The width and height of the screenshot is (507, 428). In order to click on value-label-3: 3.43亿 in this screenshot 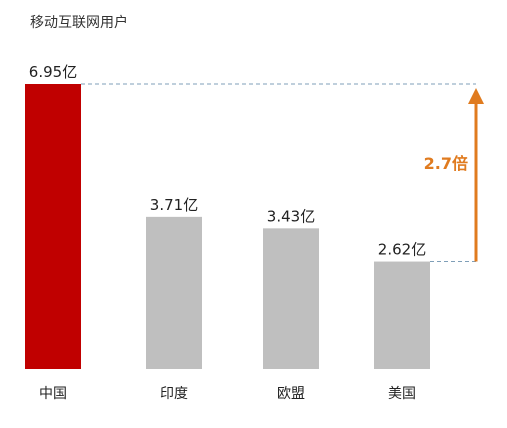, I will do `click(291, 216)`.